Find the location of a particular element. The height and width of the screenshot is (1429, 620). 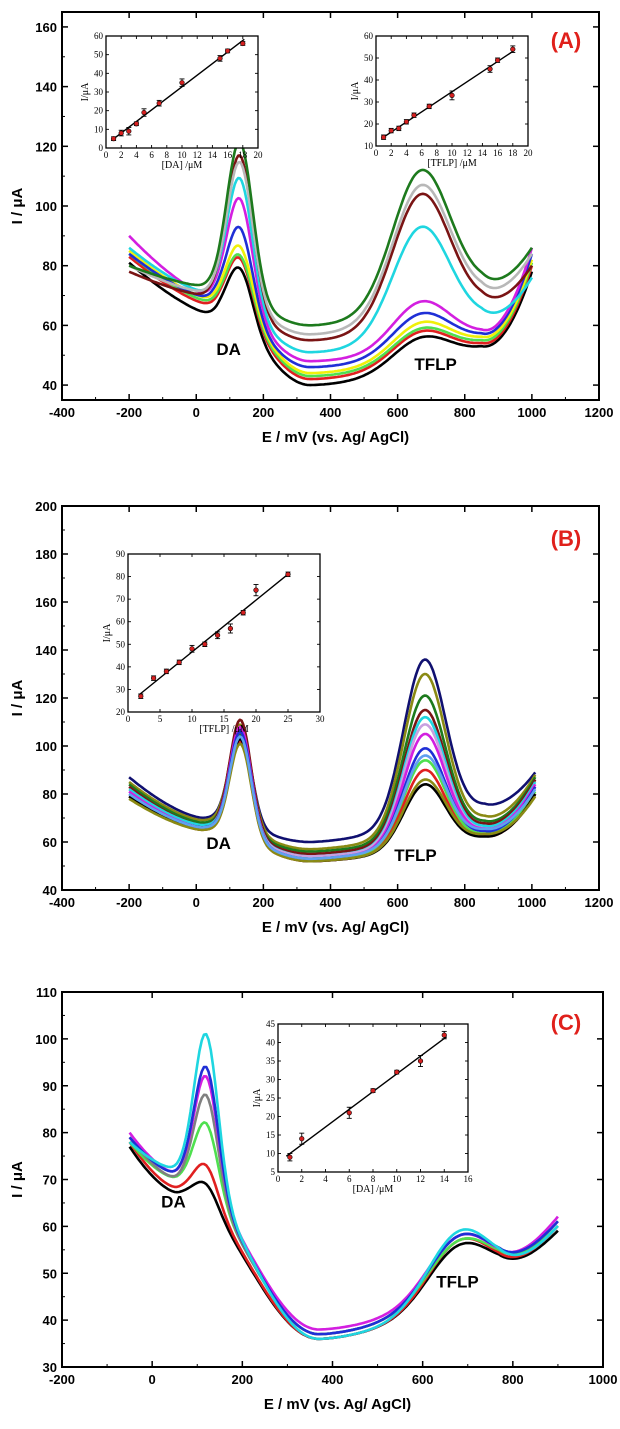

inset-x-tick-label: 8 is located at coordinates (373, 1179).